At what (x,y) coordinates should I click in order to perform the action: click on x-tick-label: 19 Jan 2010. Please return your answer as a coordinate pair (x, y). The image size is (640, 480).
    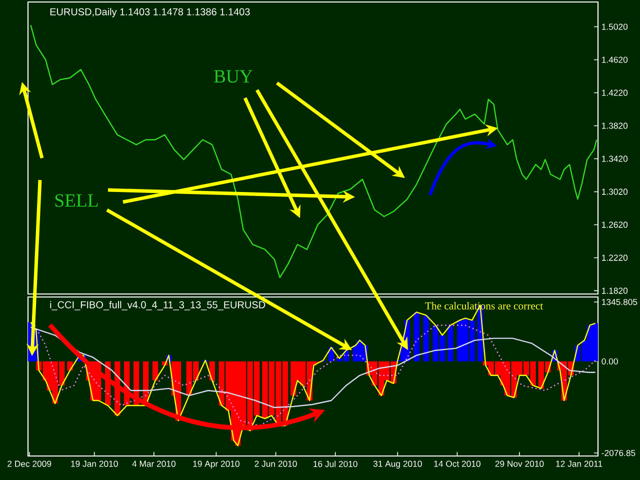
    Looking at the image, I should click on (94, 463).